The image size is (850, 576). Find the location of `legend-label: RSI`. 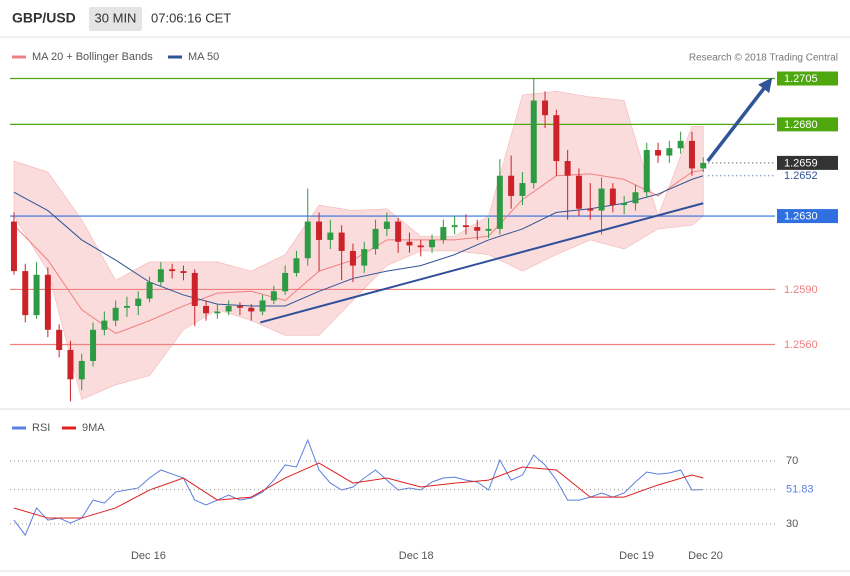

legend-label: RSI is located at coordinates (41, 428).